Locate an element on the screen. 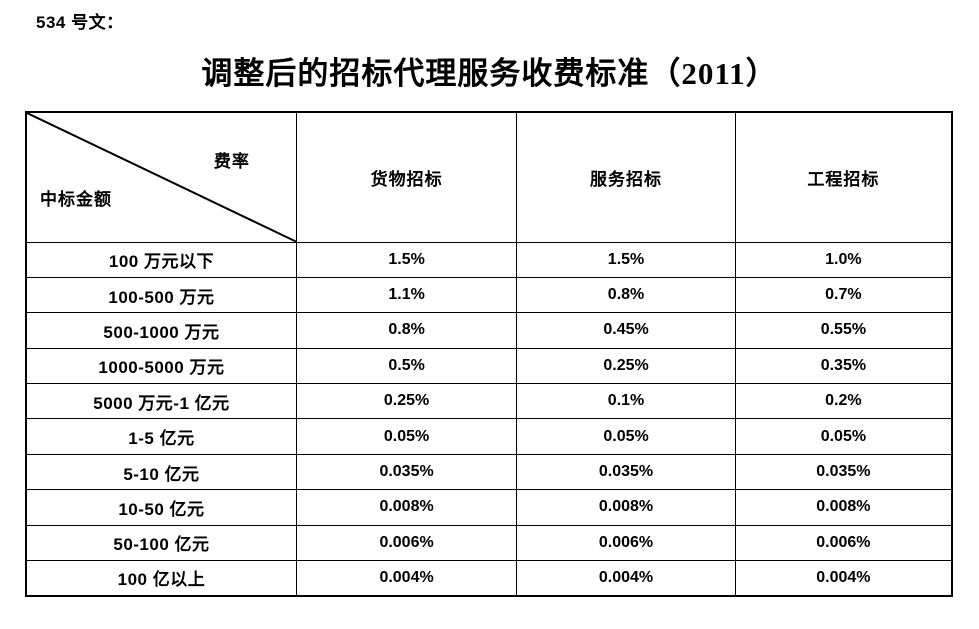  row-label: 5-10 亿元 is located at coordinates (161, 472).